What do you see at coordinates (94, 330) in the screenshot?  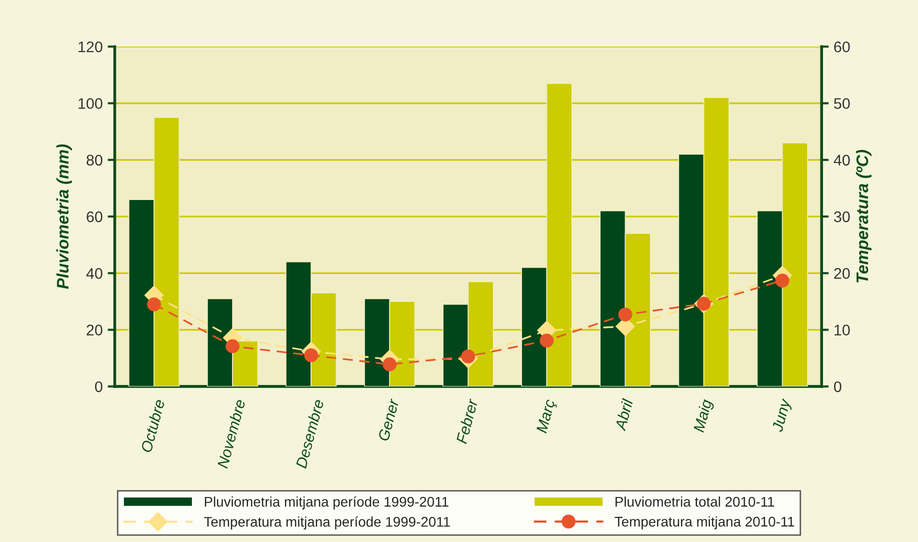 I see `y-tick-label: 20` at bounding box center [94, 330].